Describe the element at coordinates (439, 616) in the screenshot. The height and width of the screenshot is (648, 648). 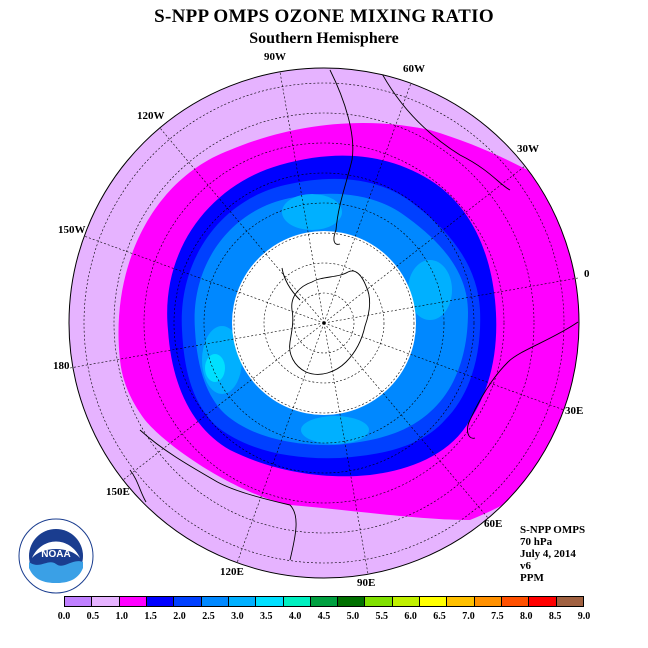
I see `colorbar-tick-label: 6.5` at that location.